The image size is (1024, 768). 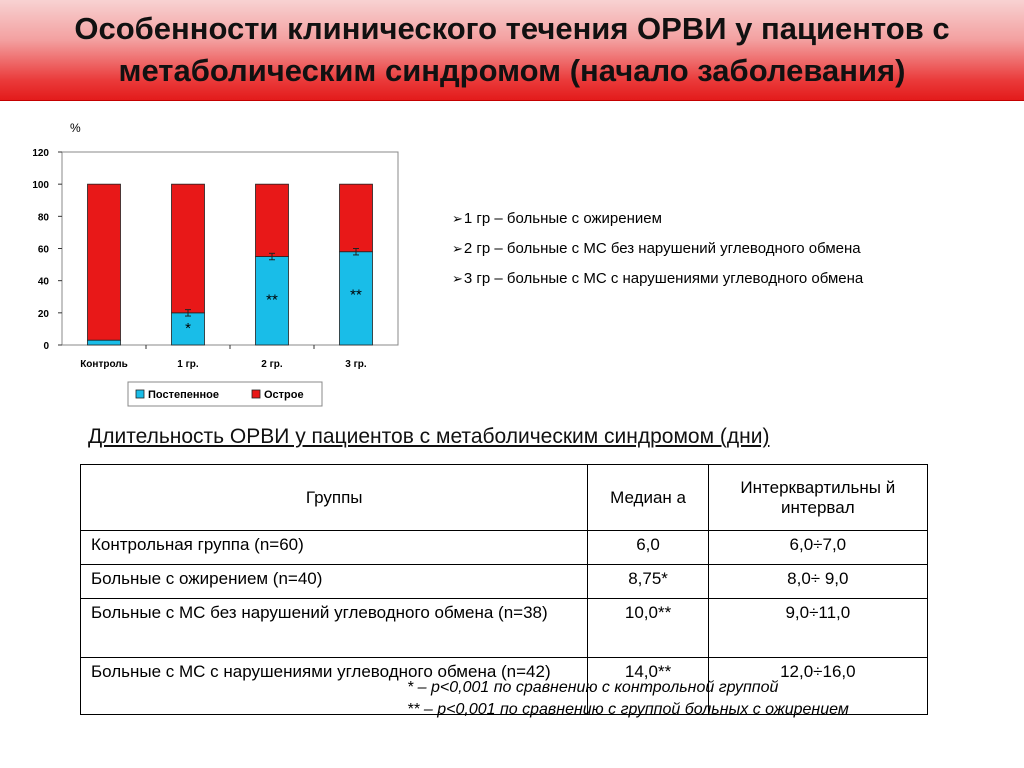 What do you see at coordinates (334, 547) in the screenshot?
I see `cell-group: Контрольная группа (n=60)` at bounding box center [334, 547].